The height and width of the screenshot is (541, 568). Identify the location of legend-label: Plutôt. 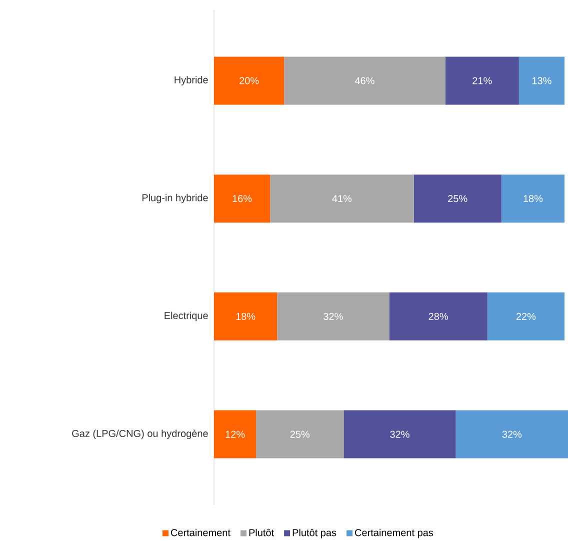
(261, 532).